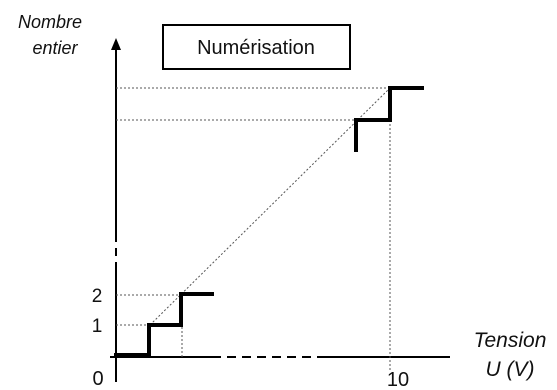 The width and height of the screenshot is (557, 390). I want to click on x-tick-label-0: 0, so click(97, 379).